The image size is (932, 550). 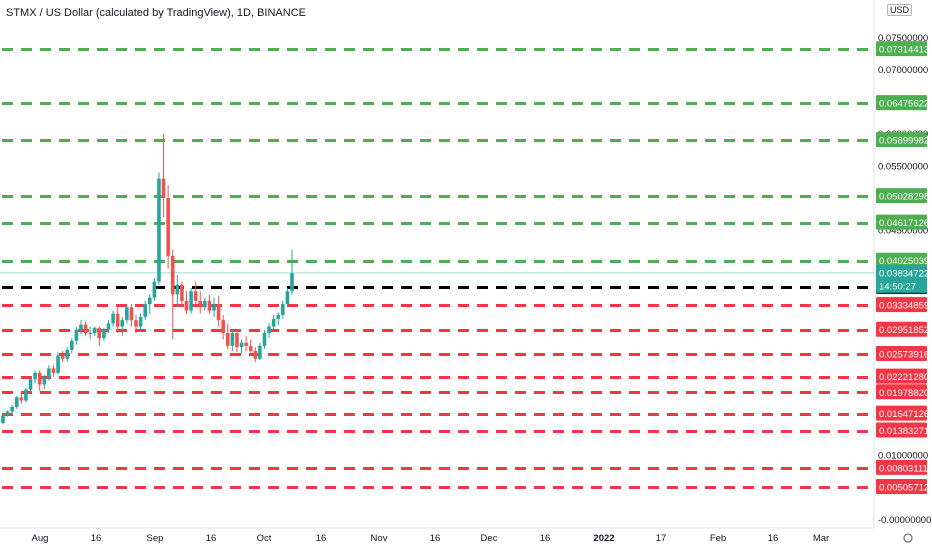 What do you see at coordinates (908, 538) in the screenshot?
I see `settings-icon` at bounding box center [908, 538].